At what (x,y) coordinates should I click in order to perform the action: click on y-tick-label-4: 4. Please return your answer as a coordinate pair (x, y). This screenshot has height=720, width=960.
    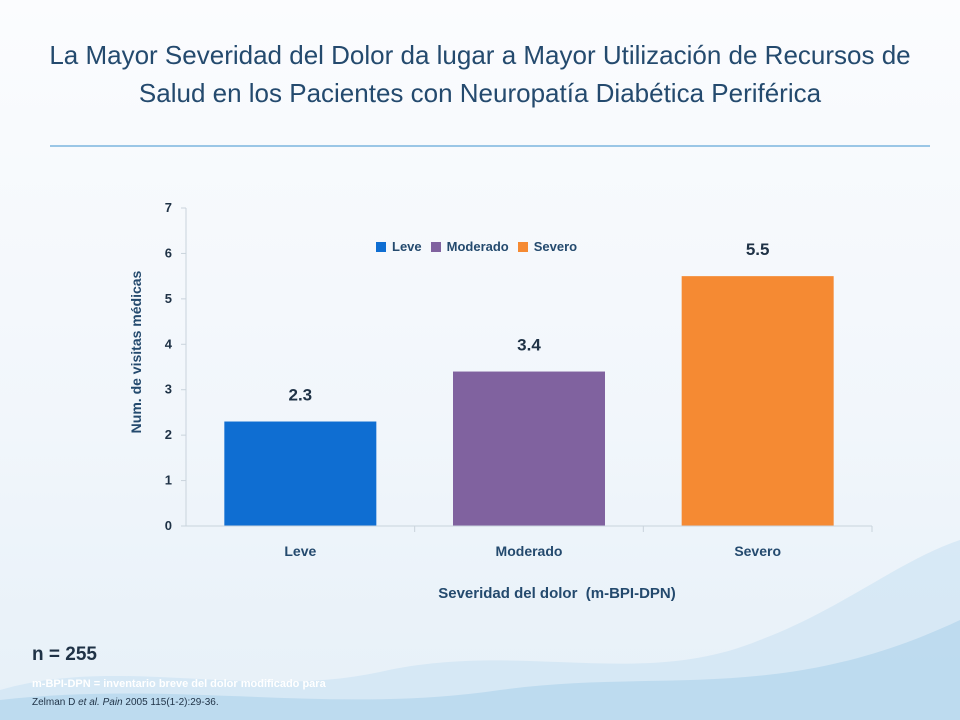
    Looking at the image, I should click on (169, 343).